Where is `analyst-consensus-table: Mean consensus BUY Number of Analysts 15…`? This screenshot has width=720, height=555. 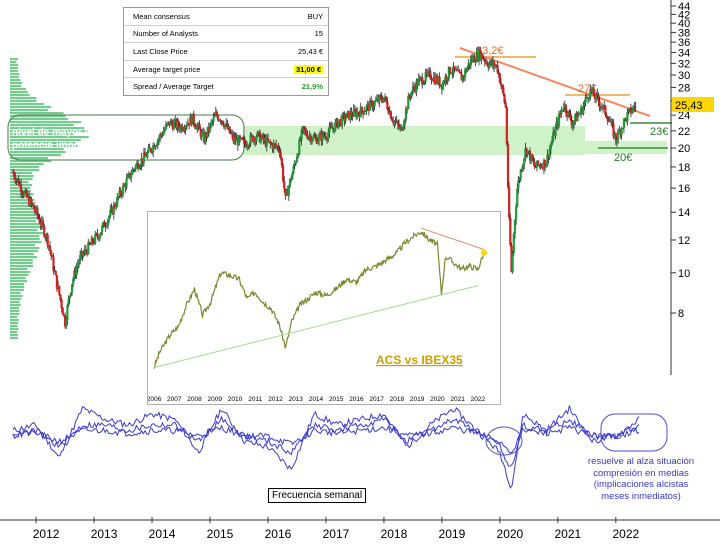 analyst-consensus-table: Mean consensus BUY Number of Analysts 15… is located at coordinates (226, 51).